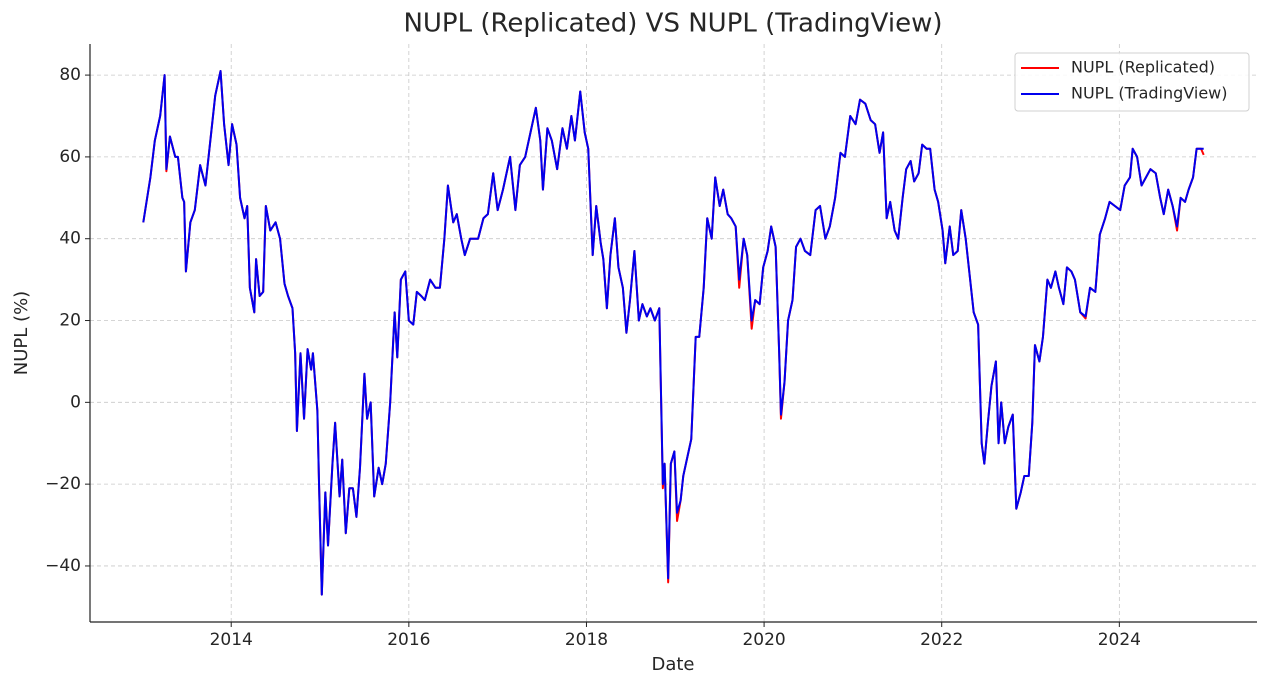 The image size is (1269, 690). I want to click on x-tick-label: 2020, so click(763, 640).